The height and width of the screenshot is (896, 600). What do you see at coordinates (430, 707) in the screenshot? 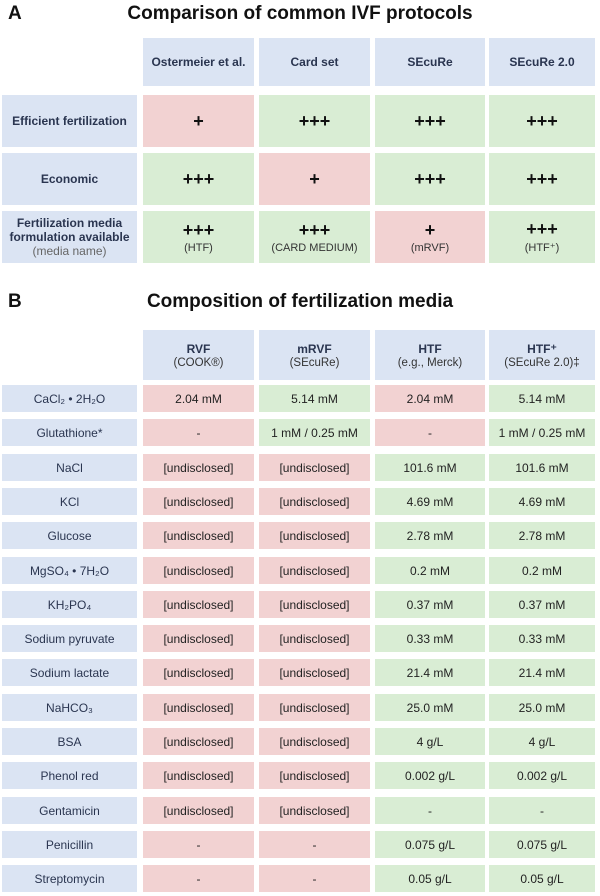
I see `component-value-cell: 25.0 mM` at bounding box center [430, 707].